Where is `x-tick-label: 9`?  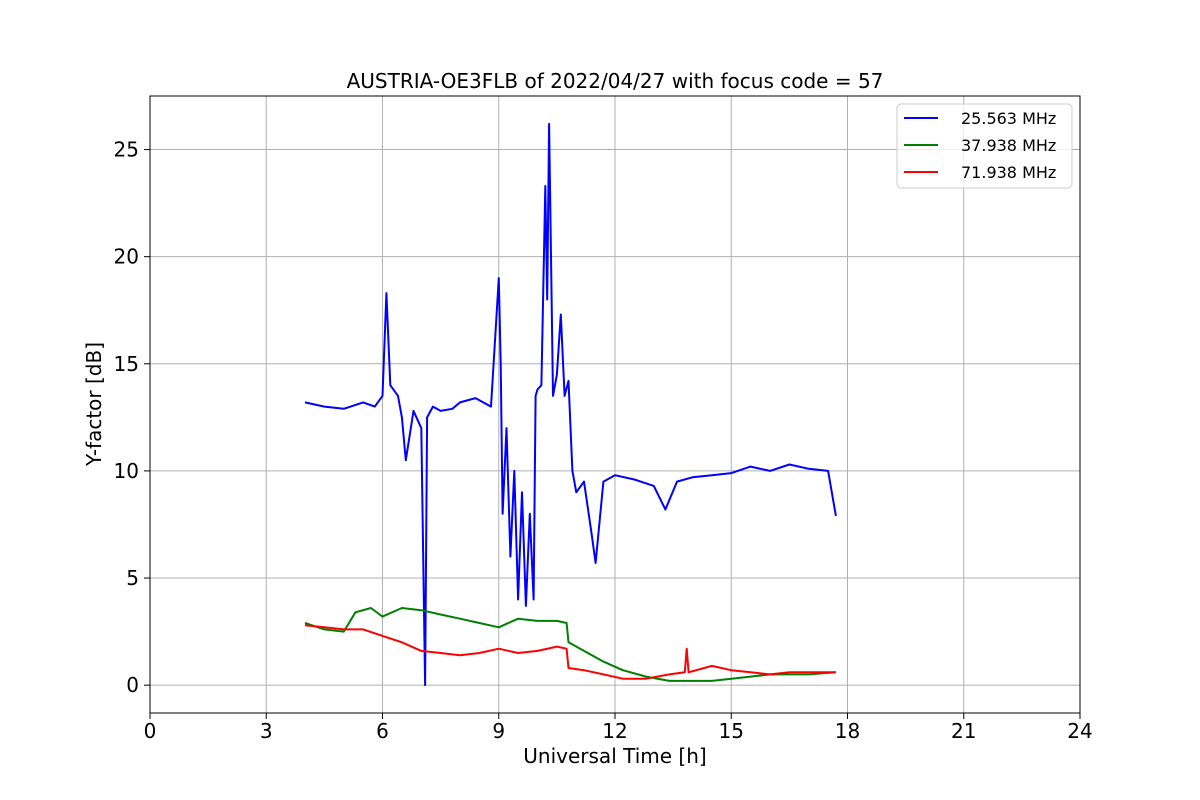
x-tick-label: 9 is located at coordinates (498, 731).